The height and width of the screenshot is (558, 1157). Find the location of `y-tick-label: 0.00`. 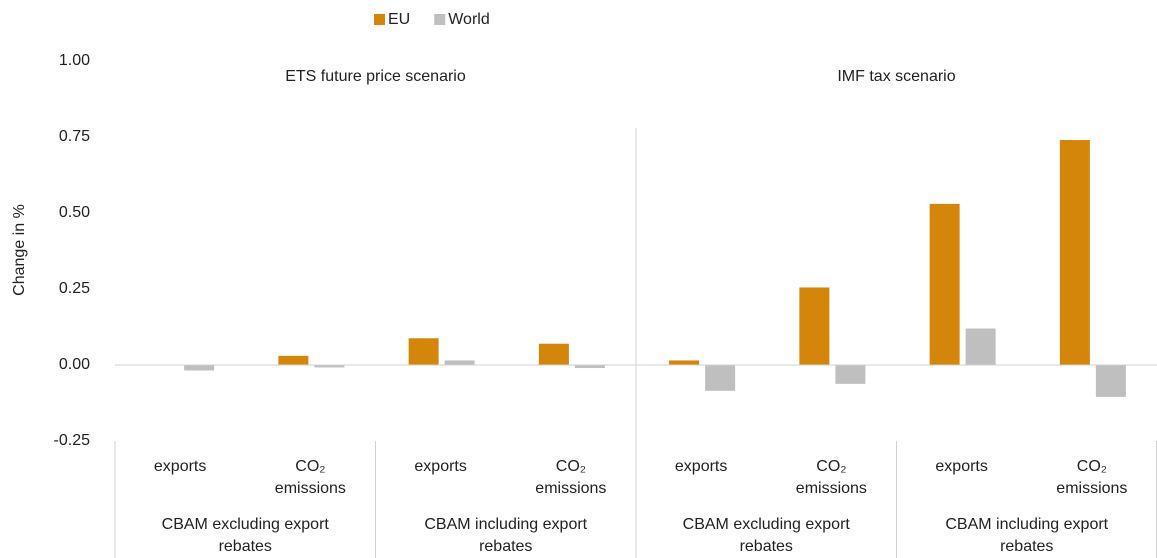

y-tick-label: 0.00 is located at coordinates (74, 364).